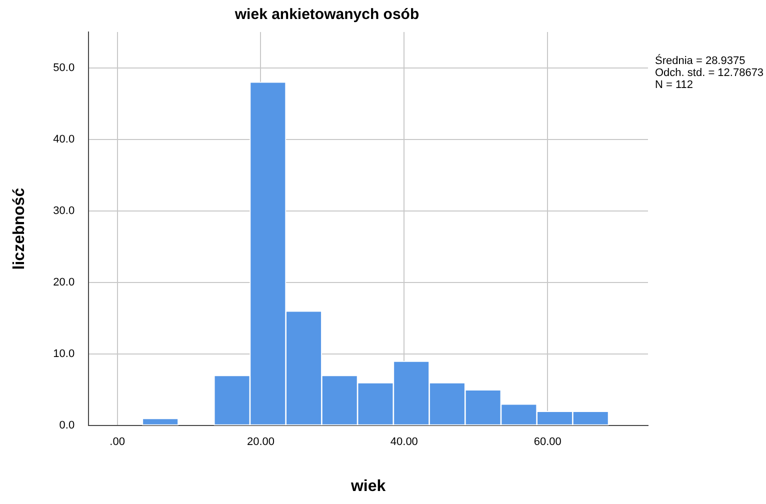 The image size is (766, 504). What do you see at coordinates (700, 61) in the screenshot?
I see `text: Średnia = 28.9375` at bounding box center [700, 61].